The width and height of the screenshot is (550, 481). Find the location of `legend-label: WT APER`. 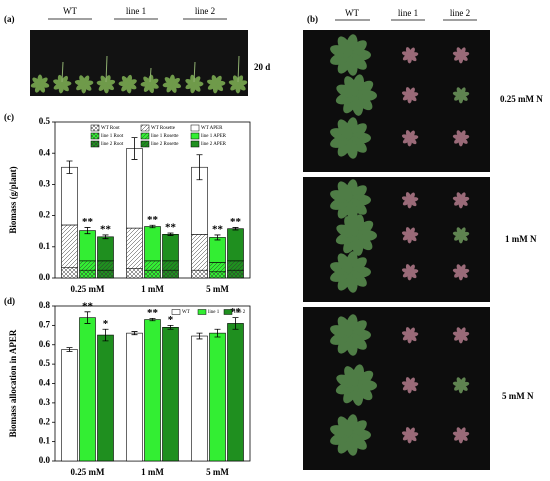

legend-label: WT APER is located at coordinates (212, 128).